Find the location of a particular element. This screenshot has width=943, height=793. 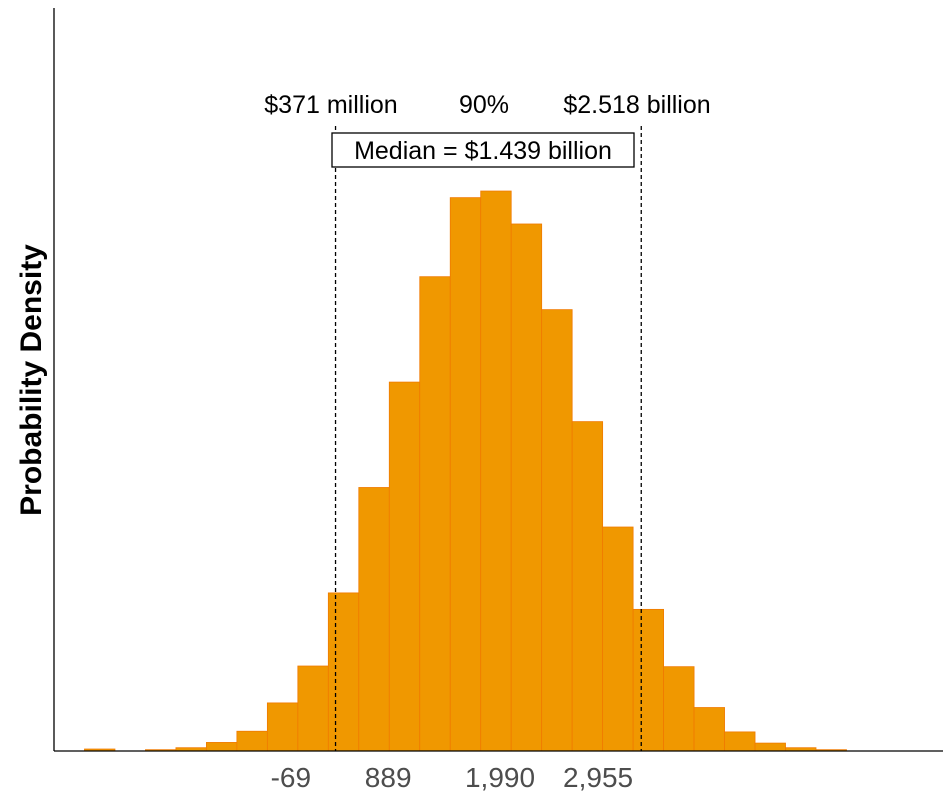

x-tick-label: 1,990 is located at coordinates (500, 777).